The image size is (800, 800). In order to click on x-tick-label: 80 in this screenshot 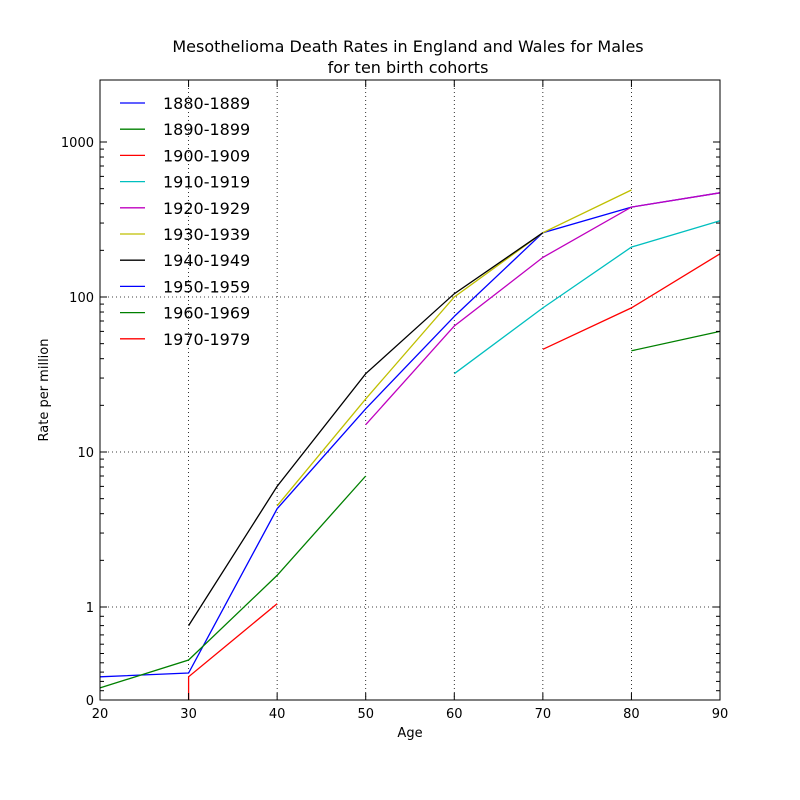, I will do `click(631, 714)`.